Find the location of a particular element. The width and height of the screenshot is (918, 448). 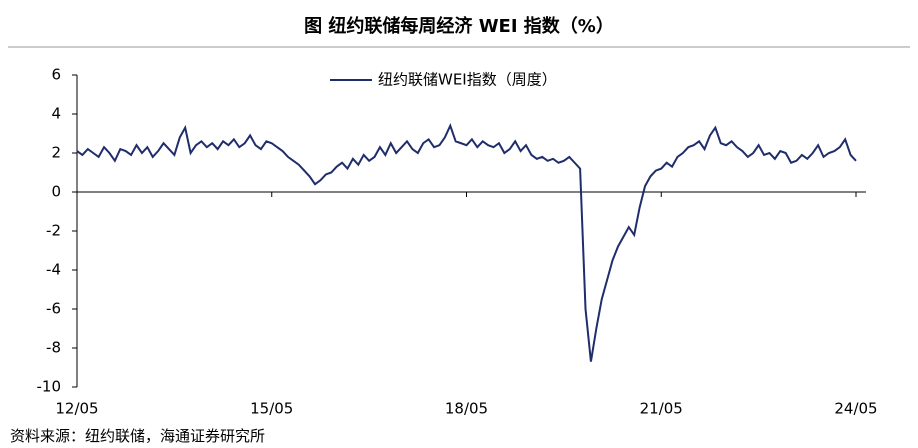

x-tick-label: 21/05 is located at coordinates (661, 409).